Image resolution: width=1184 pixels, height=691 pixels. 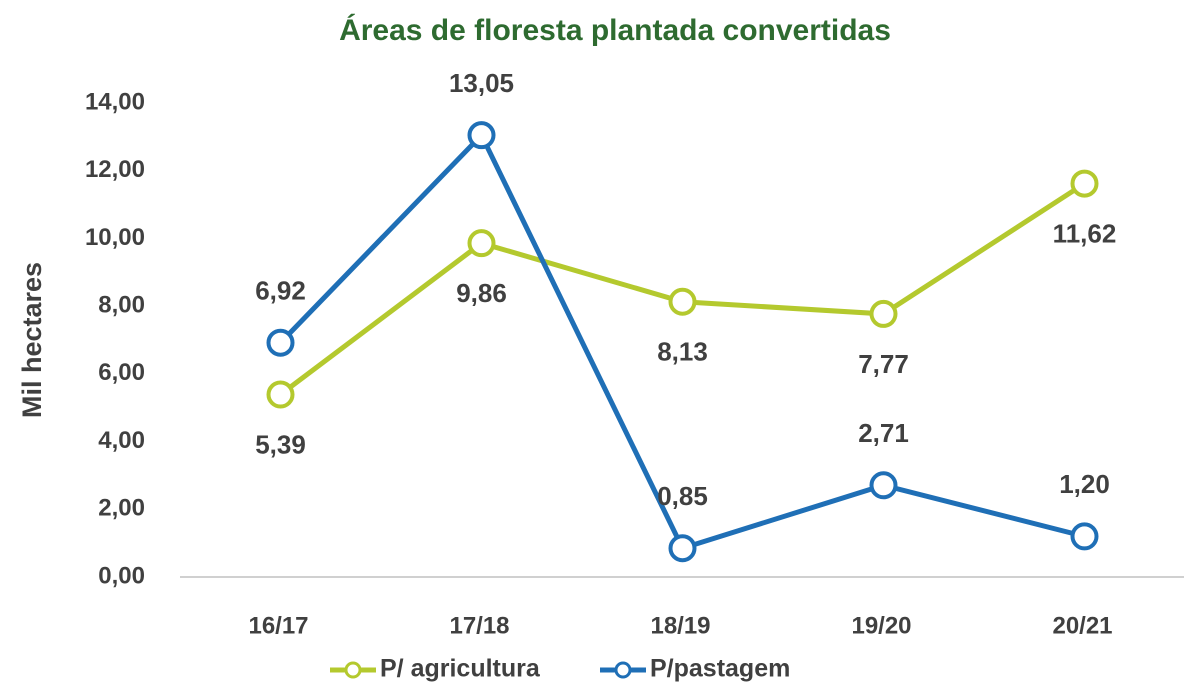 What do you see at coordinates (121, 575) in the screenshot?
I see `y-tick-label: 0,00` at bounding box center [121, 575].